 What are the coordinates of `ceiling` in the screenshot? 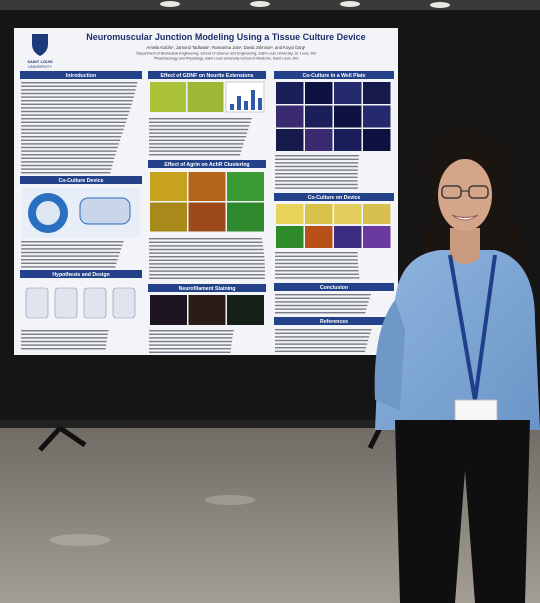 It's located at (270, 5).